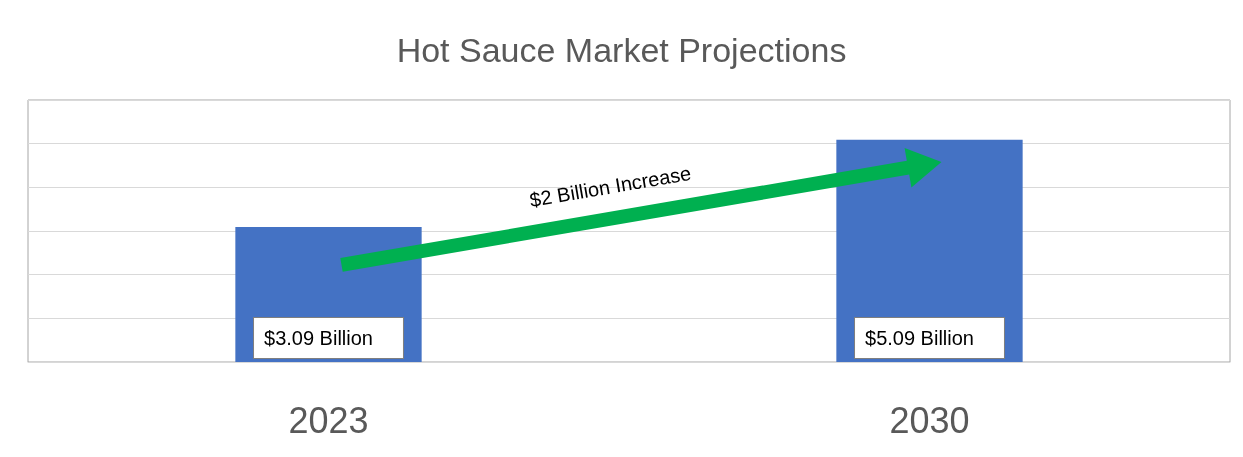  Describe the element at coordinates (621, 50) in the screenshot. I see `chart-title: Hot Sauce Market Projections` at that location.